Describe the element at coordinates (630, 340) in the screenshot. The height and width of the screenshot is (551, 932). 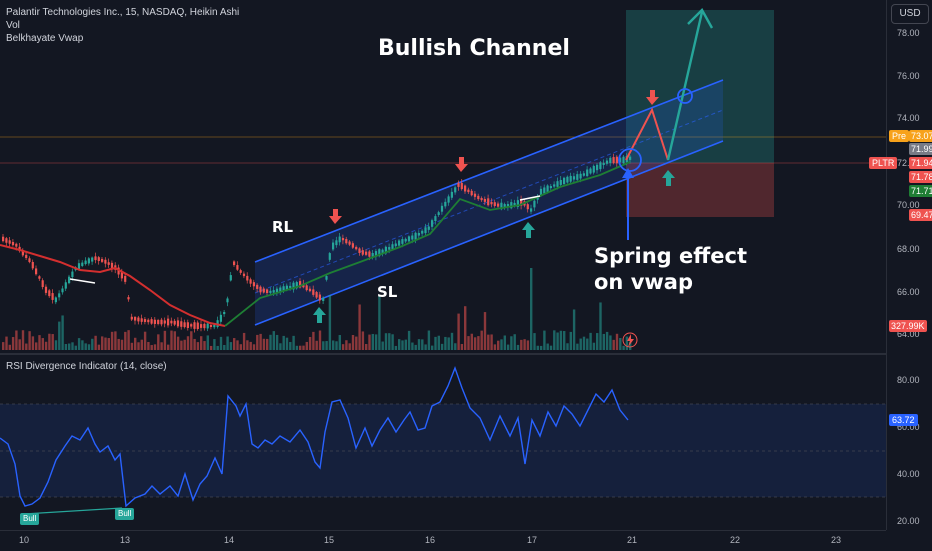
I see `event-flash-icon` at that location.